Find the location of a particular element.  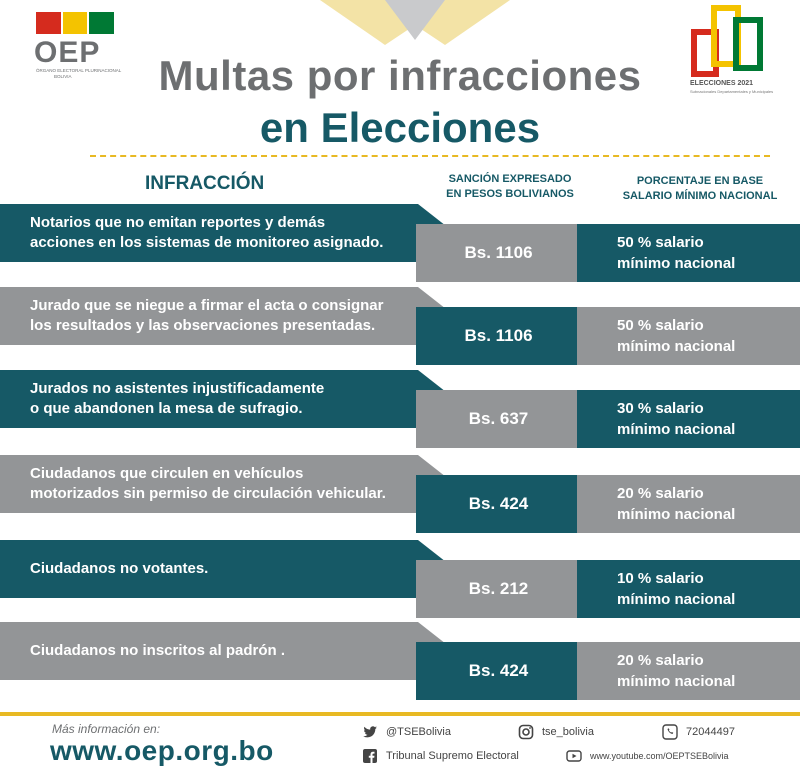

whatsapp-link: 72044497 is located at coordinates (698, 732).